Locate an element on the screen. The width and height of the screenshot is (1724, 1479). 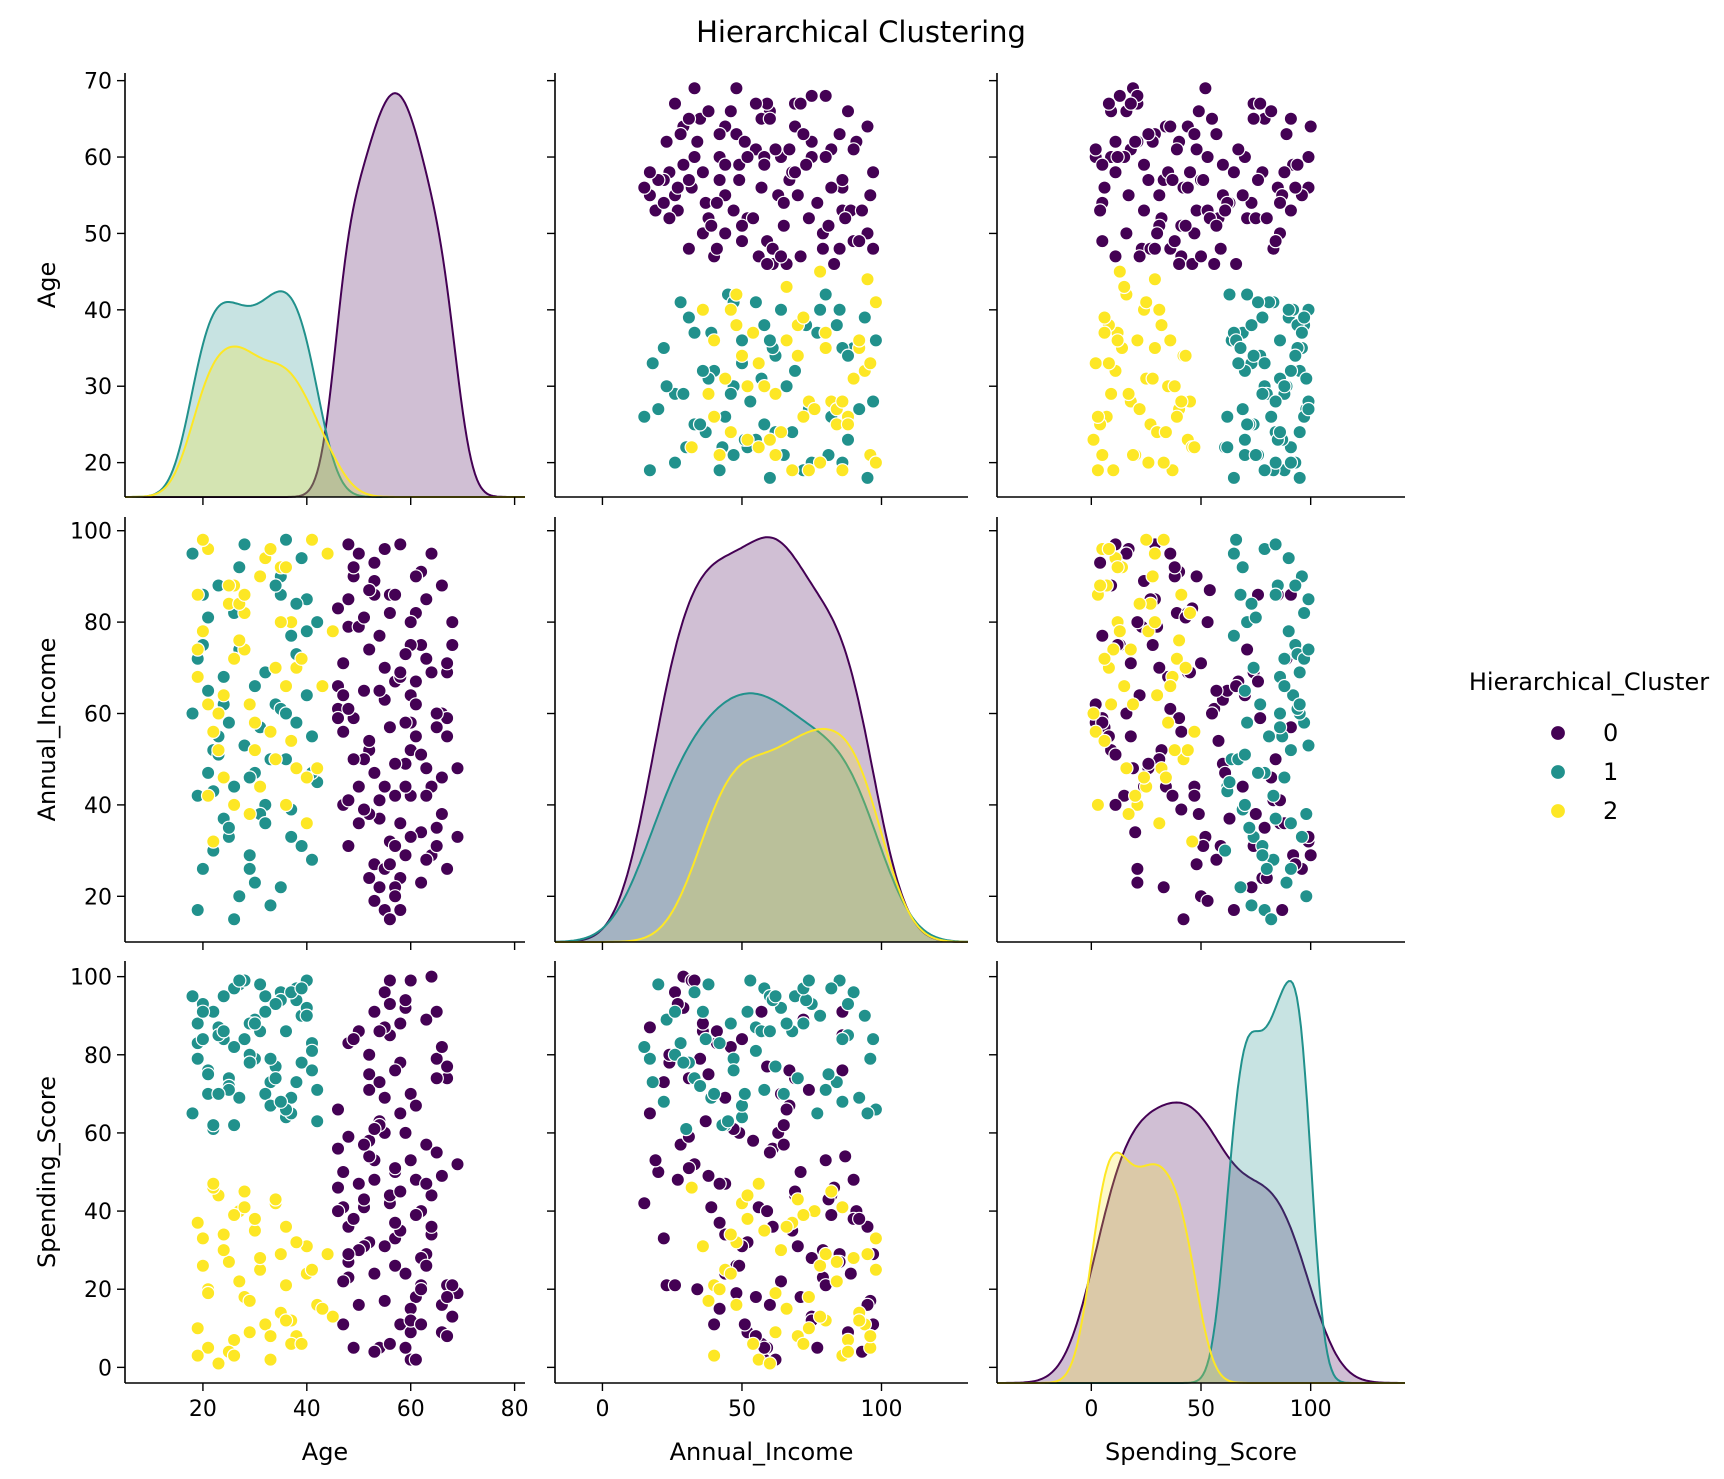
legend-item-1: 1 is located at coordinates (1583, 772).